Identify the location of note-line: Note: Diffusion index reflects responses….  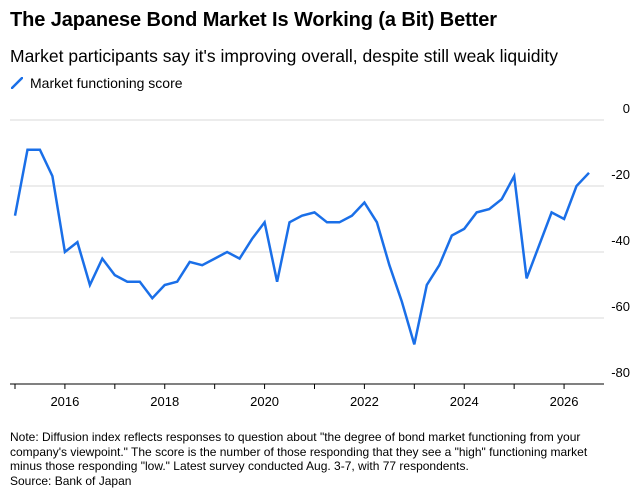
(295, 437).